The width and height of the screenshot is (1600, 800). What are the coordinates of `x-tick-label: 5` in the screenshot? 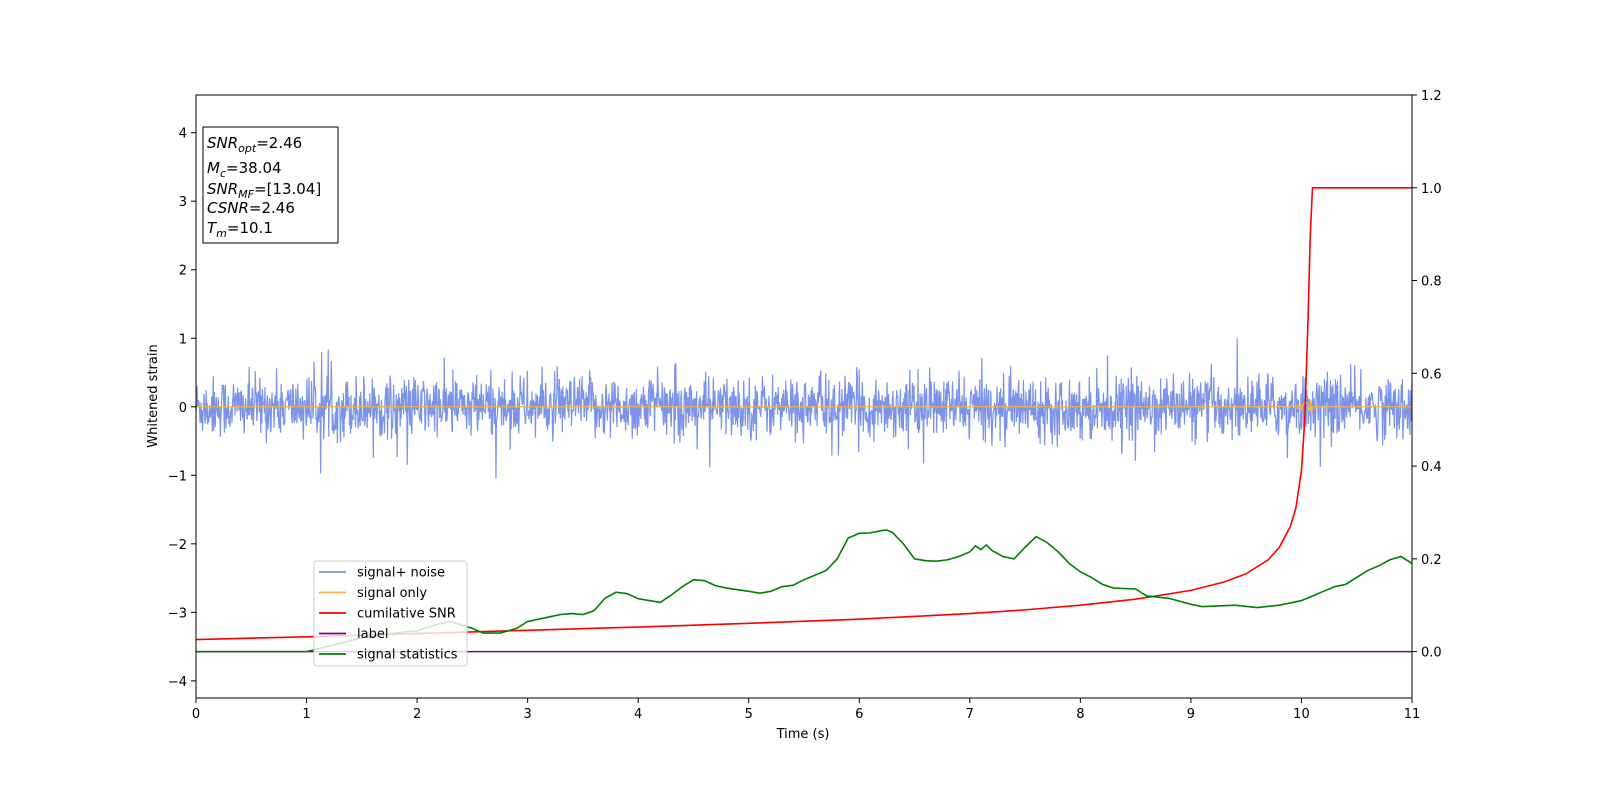 It's located at (749, 714).